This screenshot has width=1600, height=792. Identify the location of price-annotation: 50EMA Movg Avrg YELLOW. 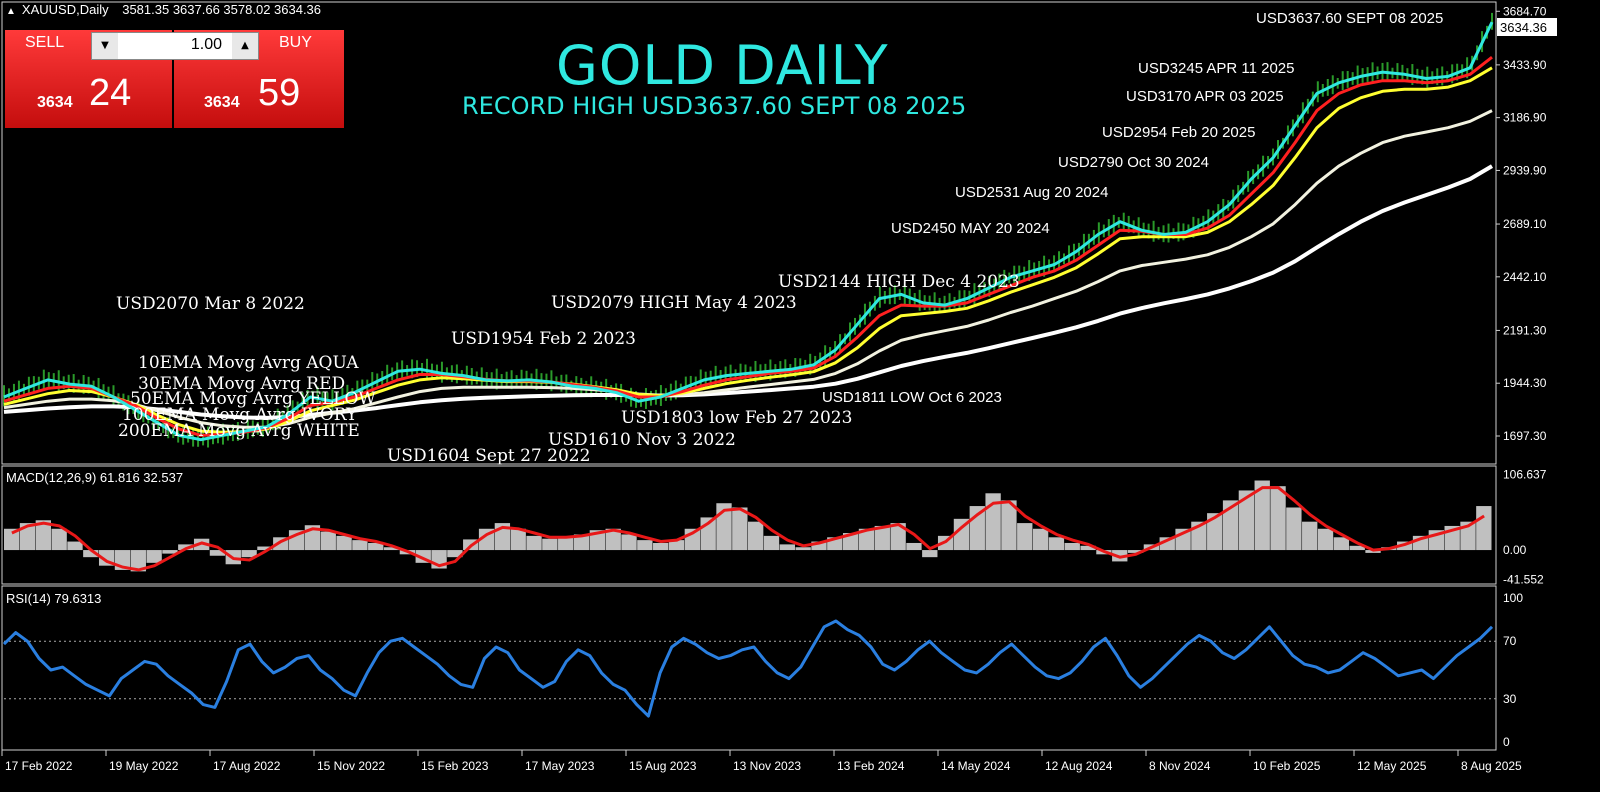
(253, 399).